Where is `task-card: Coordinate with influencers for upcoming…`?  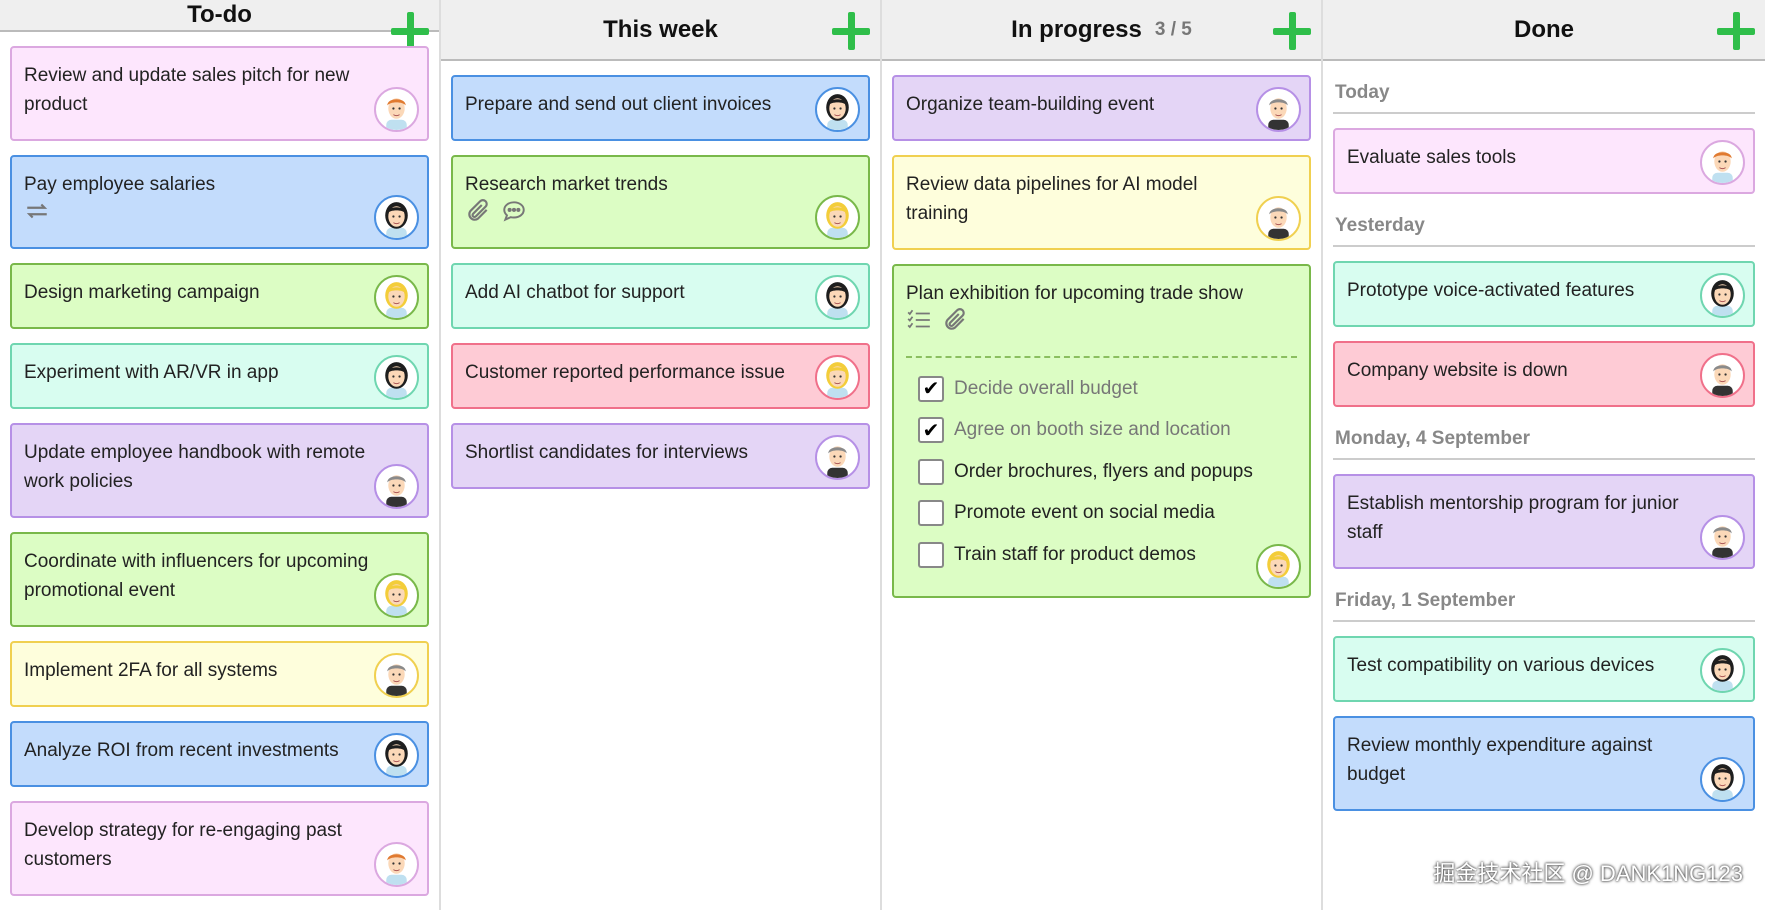 task-card: Coordinate with influencers for upcoming… is located at coordinates (219, 579).